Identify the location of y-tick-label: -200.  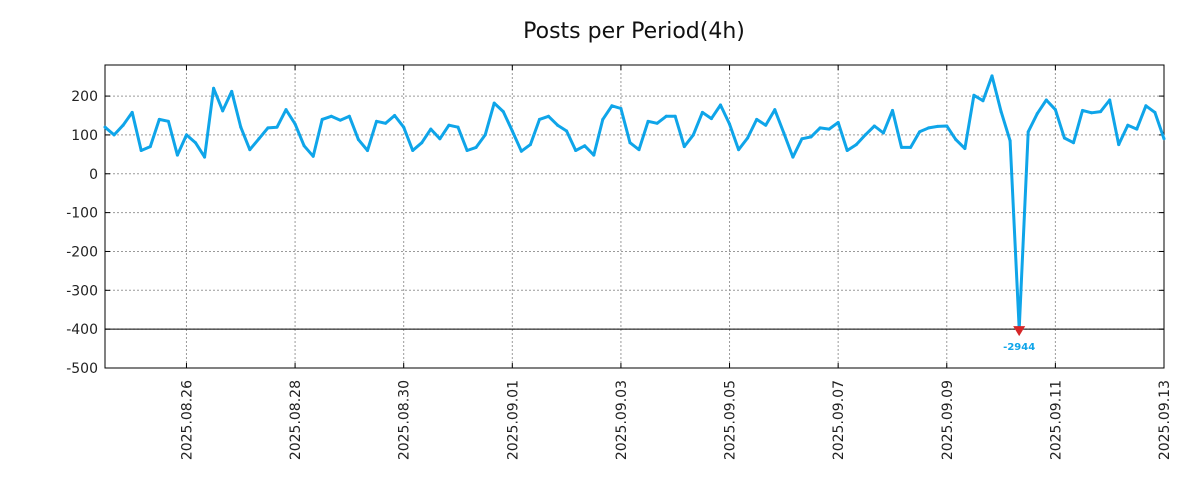
(82, 252).